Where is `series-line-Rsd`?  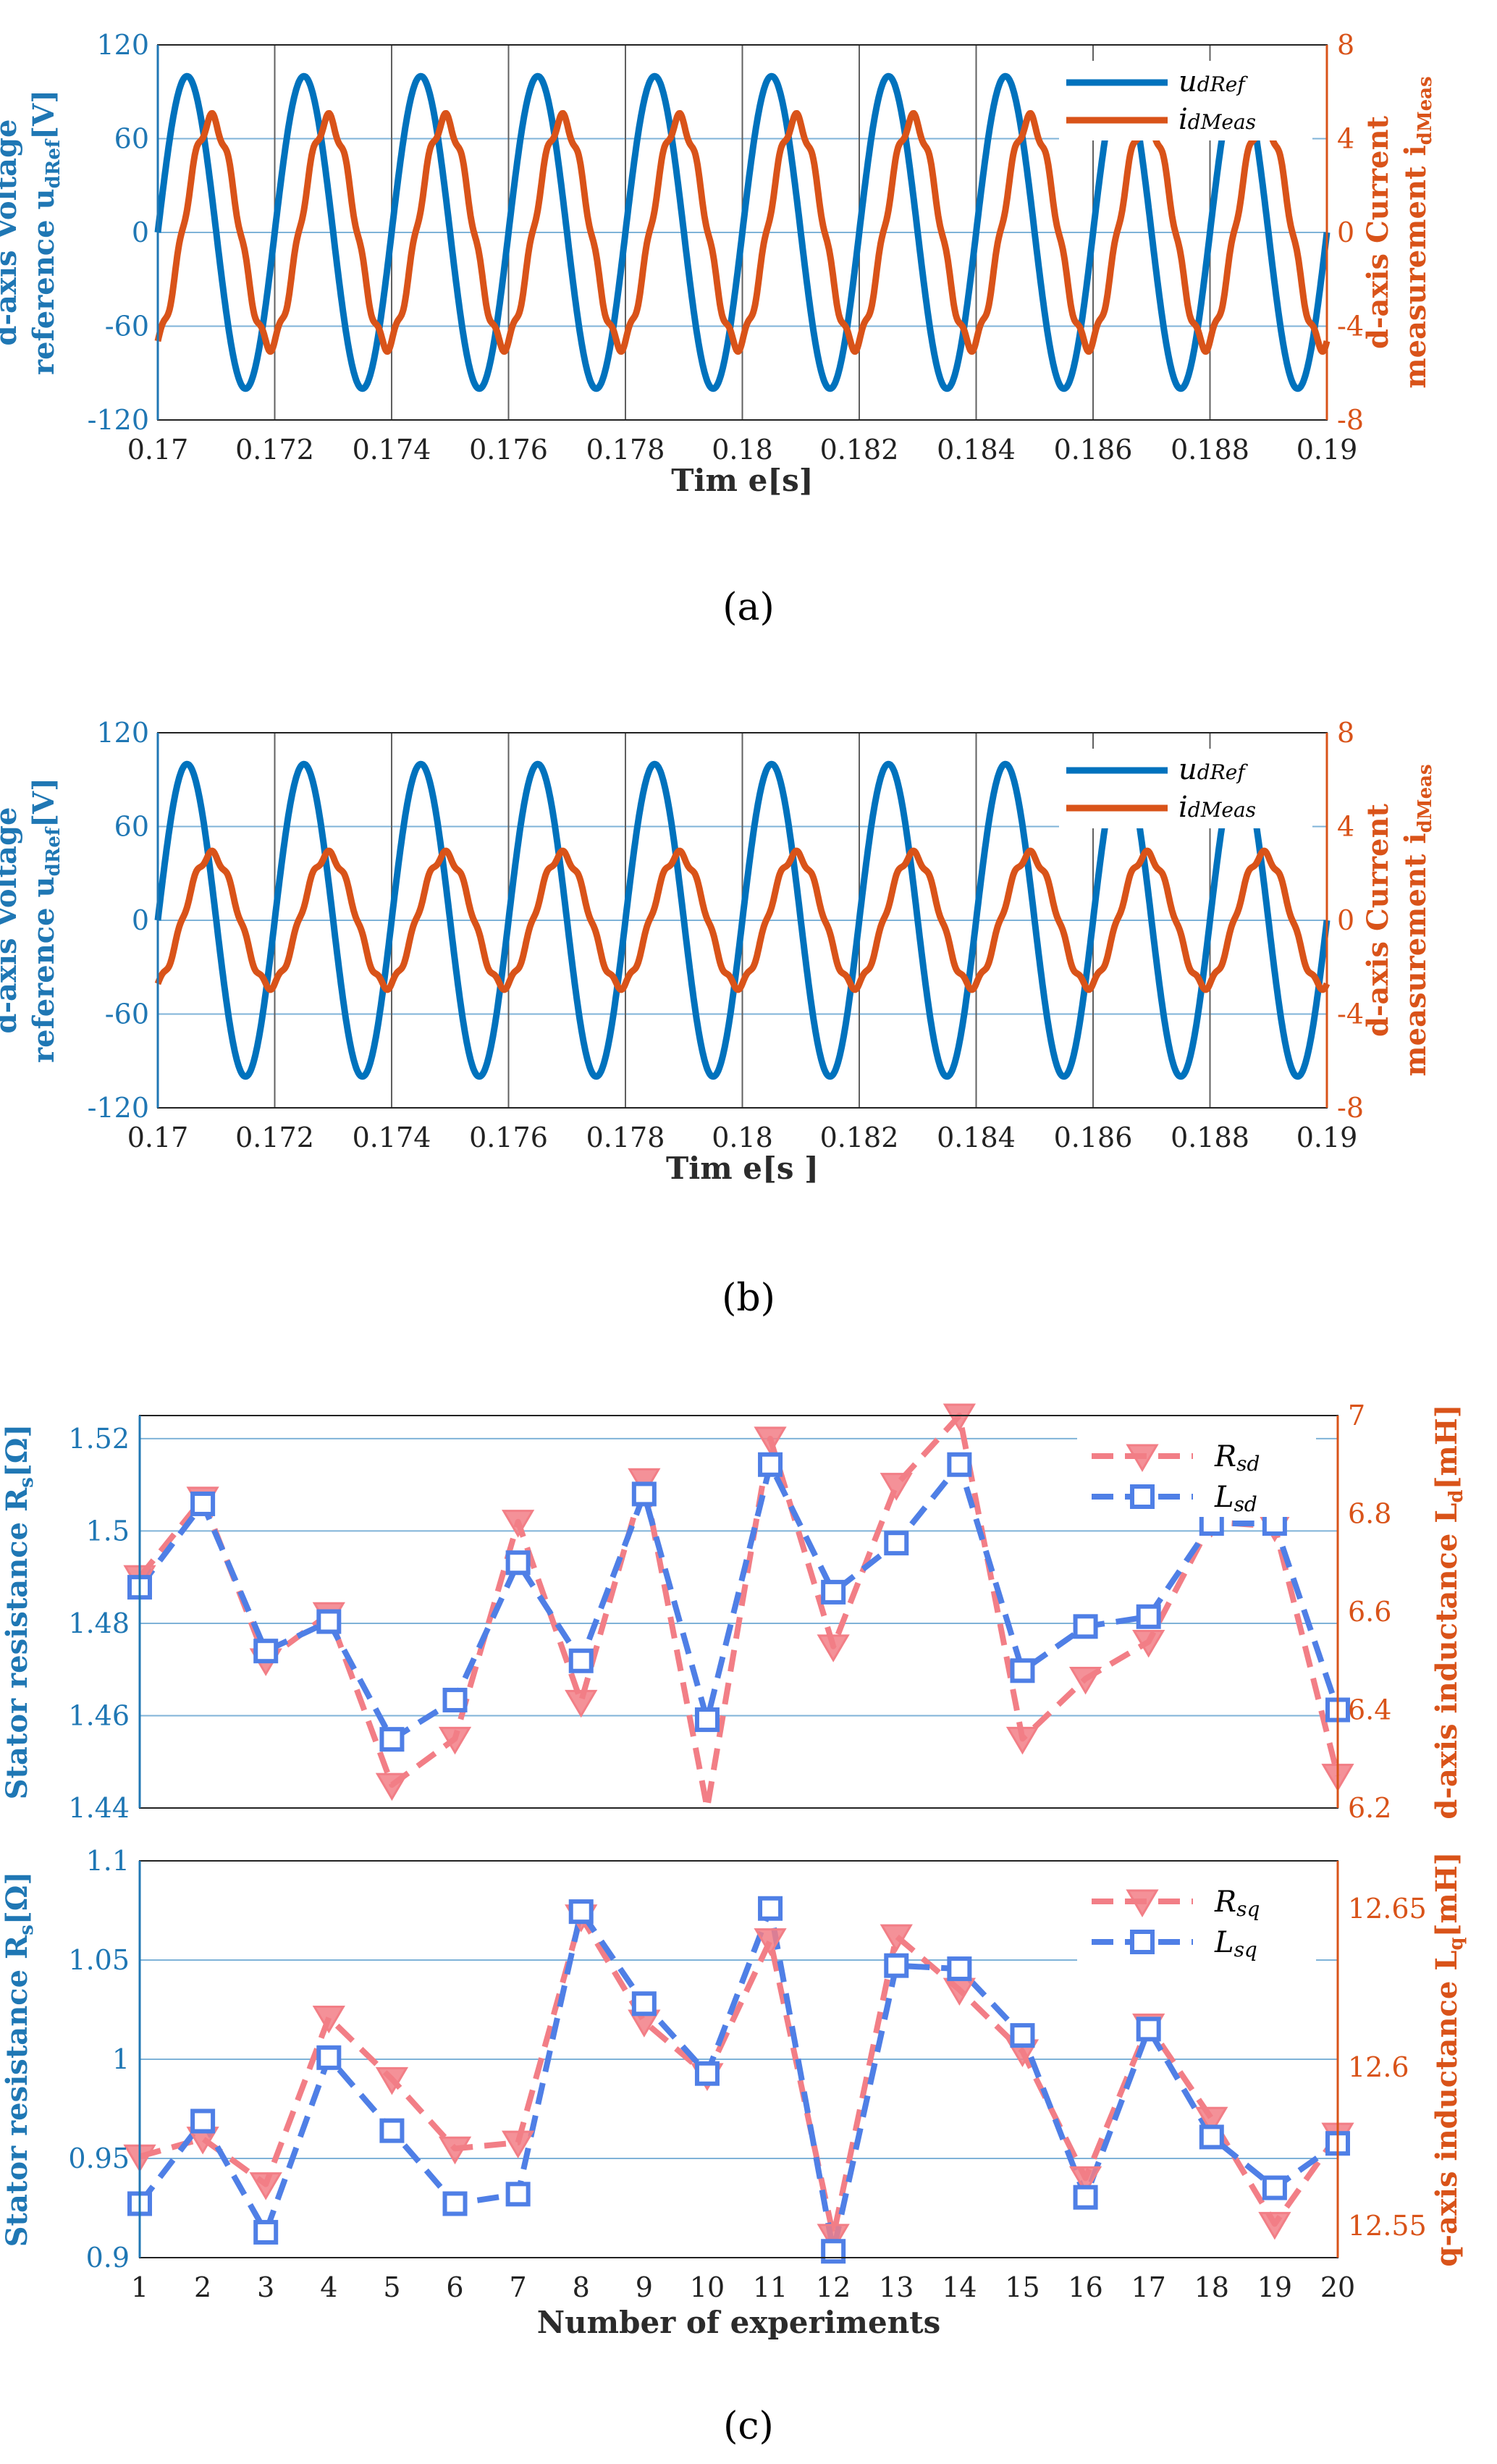
series-line-Rsd is located at coordinates (739, 1612).